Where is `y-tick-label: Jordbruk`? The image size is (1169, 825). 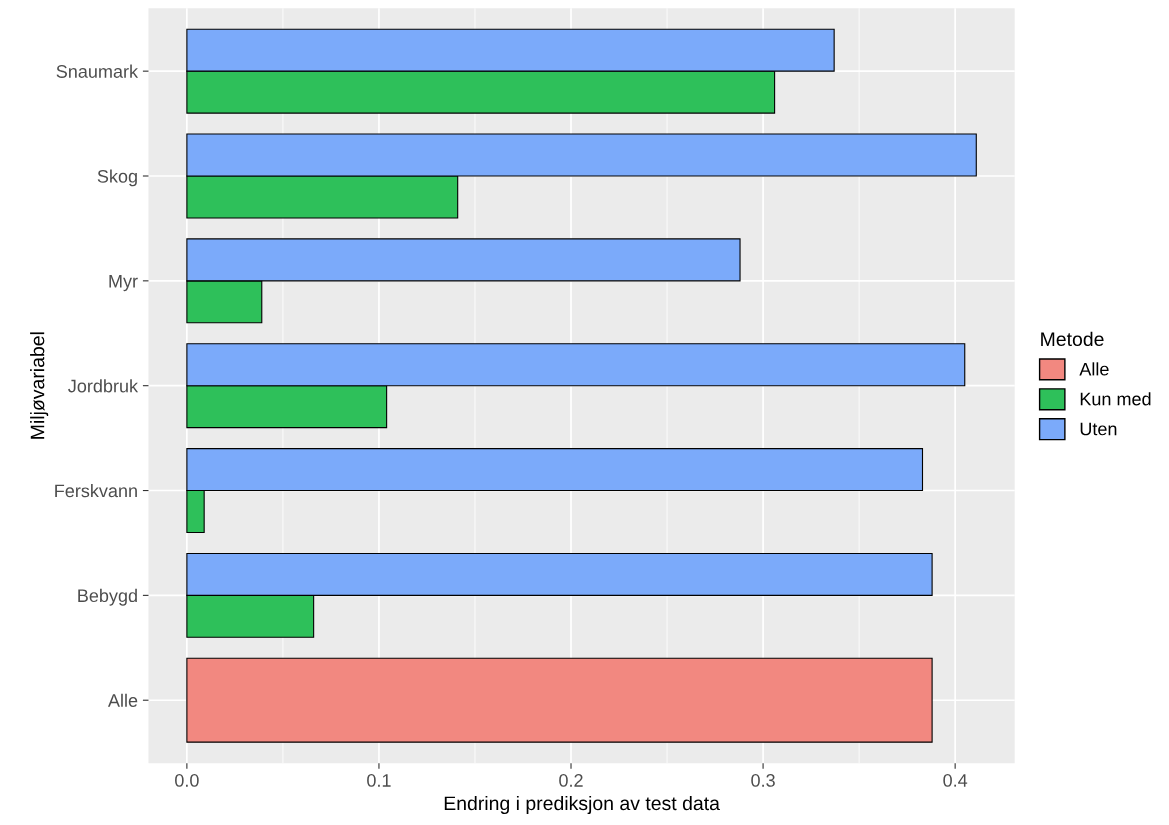
y-tick-label: Jordbruk is located at coordinates (103, 386).